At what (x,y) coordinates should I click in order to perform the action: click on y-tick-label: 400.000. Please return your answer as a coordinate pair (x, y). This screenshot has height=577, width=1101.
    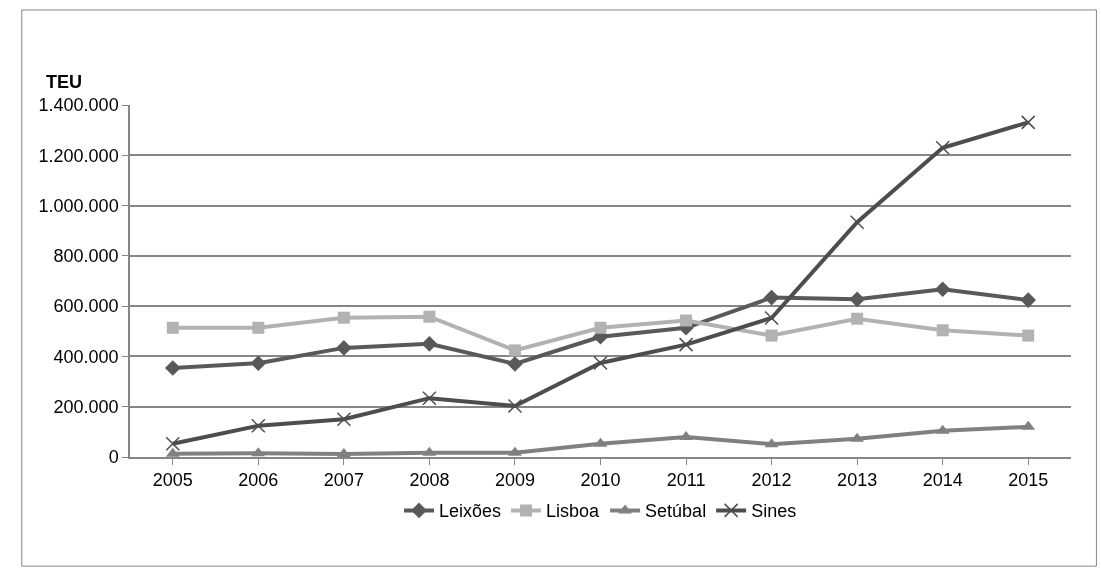
    Looking at the image, I should click on (86, 356).